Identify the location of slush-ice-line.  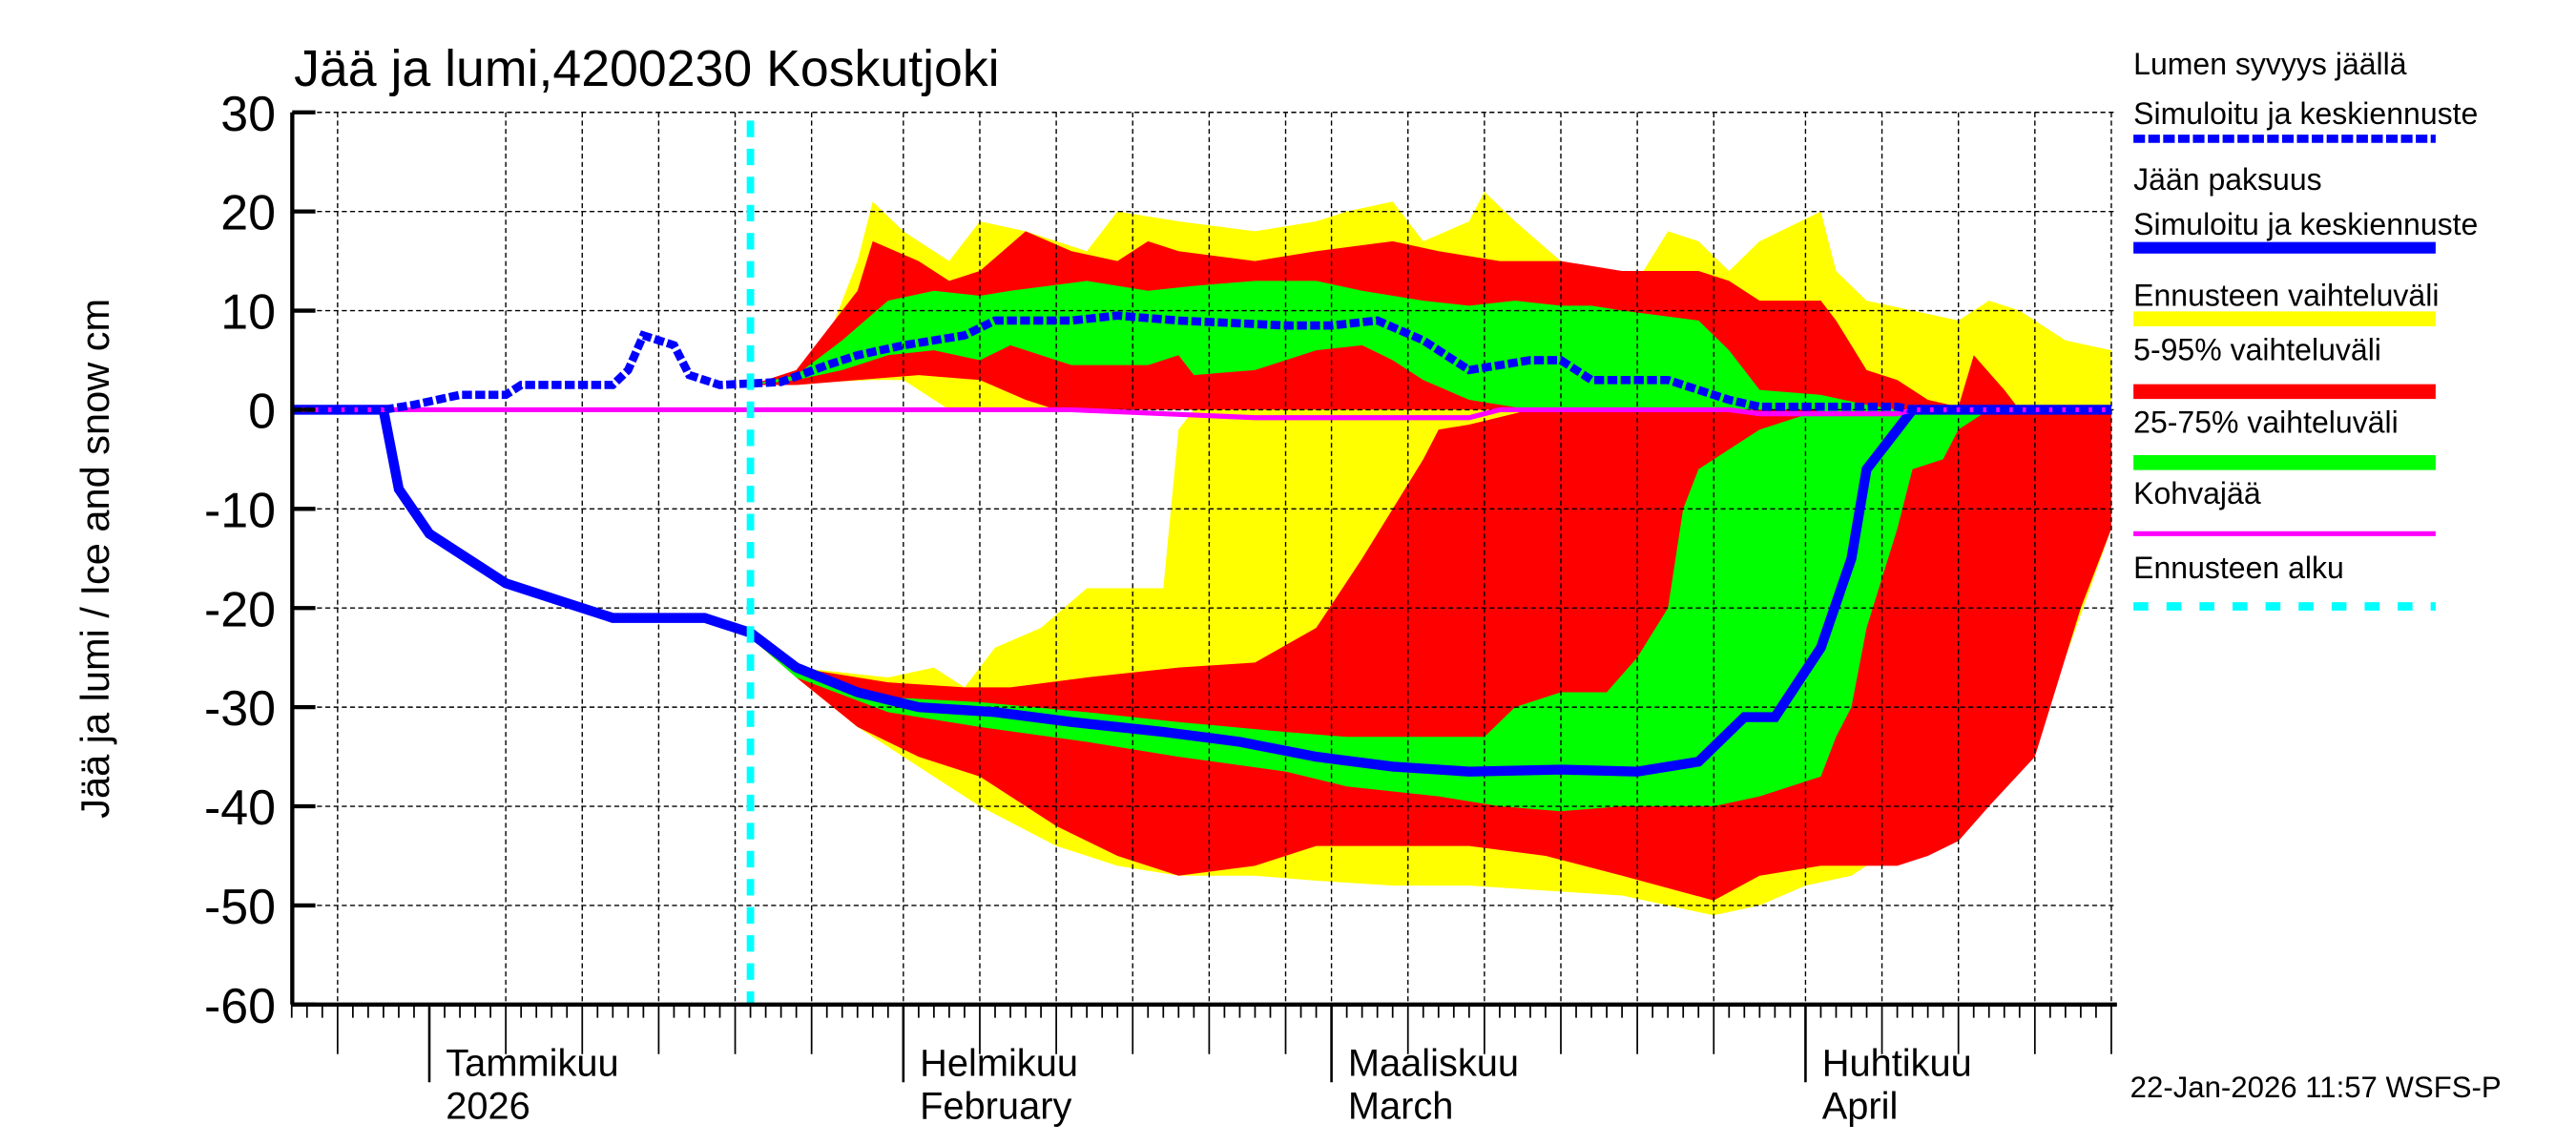
(1201, 414).